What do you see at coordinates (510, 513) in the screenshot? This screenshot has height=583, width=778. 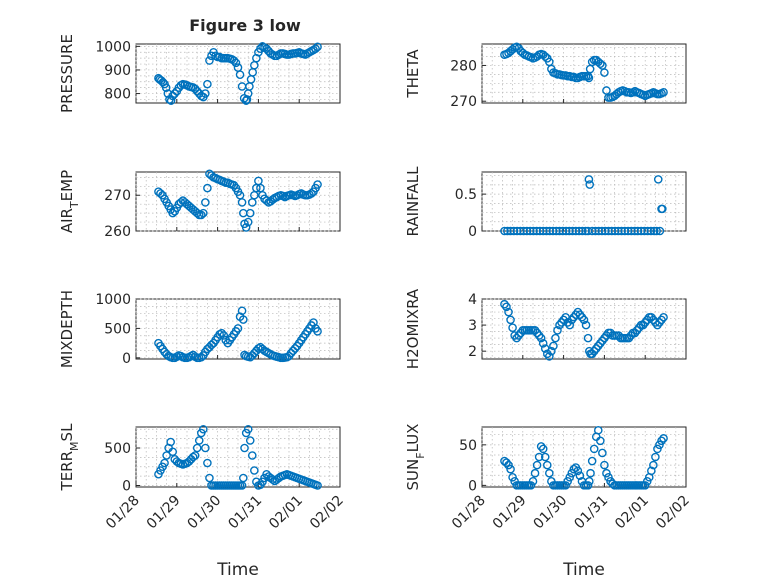 I see `x-tick-label: 01/29` at bounding box center [510, 513].